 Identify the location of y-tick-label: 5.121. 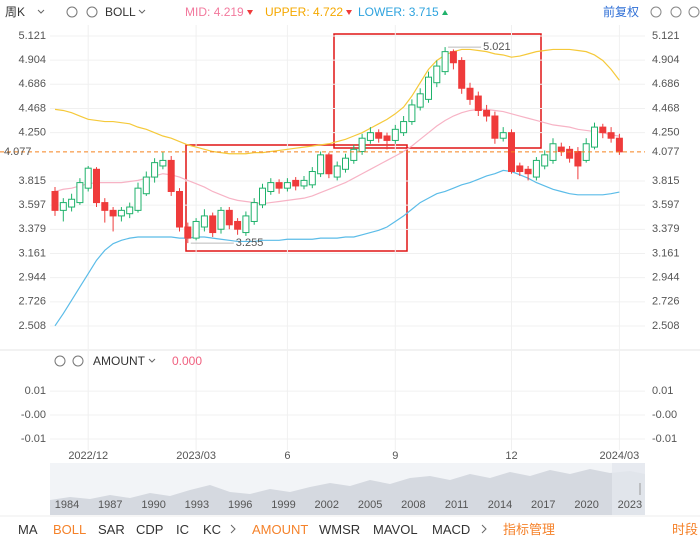
(32, 36).